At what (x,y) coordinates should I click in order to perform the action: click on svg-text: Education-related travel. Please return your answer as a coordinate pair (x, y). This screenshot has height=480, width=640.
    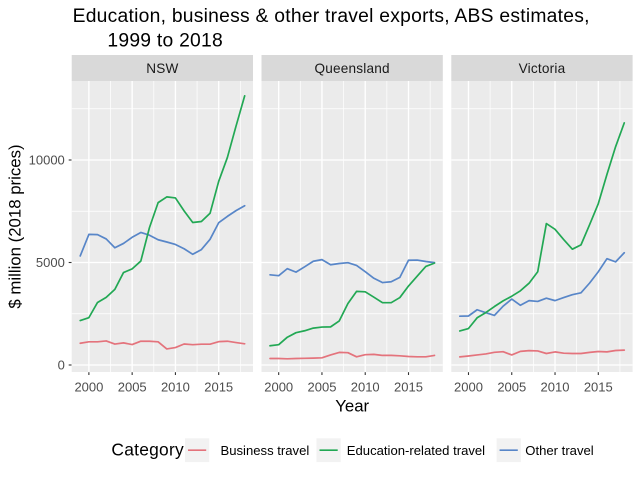
    Looking at the image, I should click on (416, 450).